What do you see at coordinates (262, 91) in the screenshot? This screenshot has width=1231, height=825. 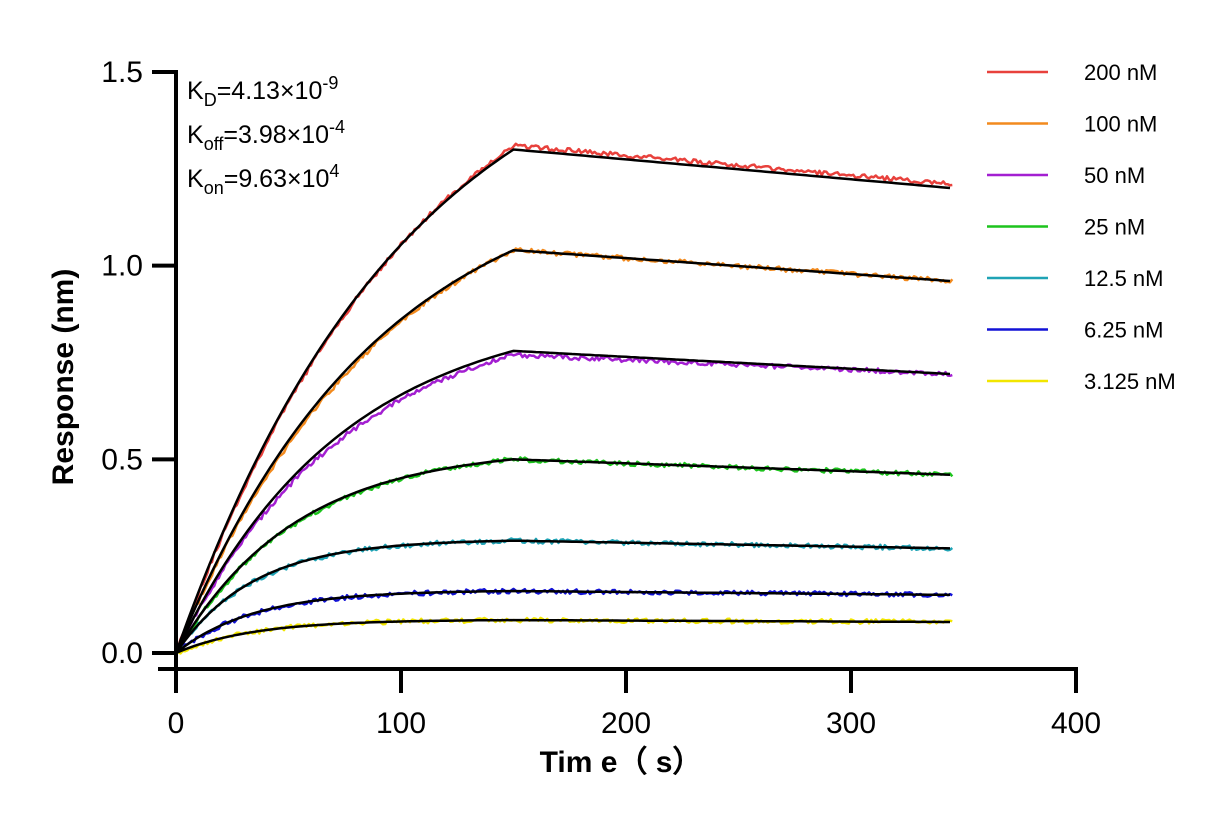 I see `kinetic-constant-D: KD=4.13×10-9` at bounding box center [262, 91].